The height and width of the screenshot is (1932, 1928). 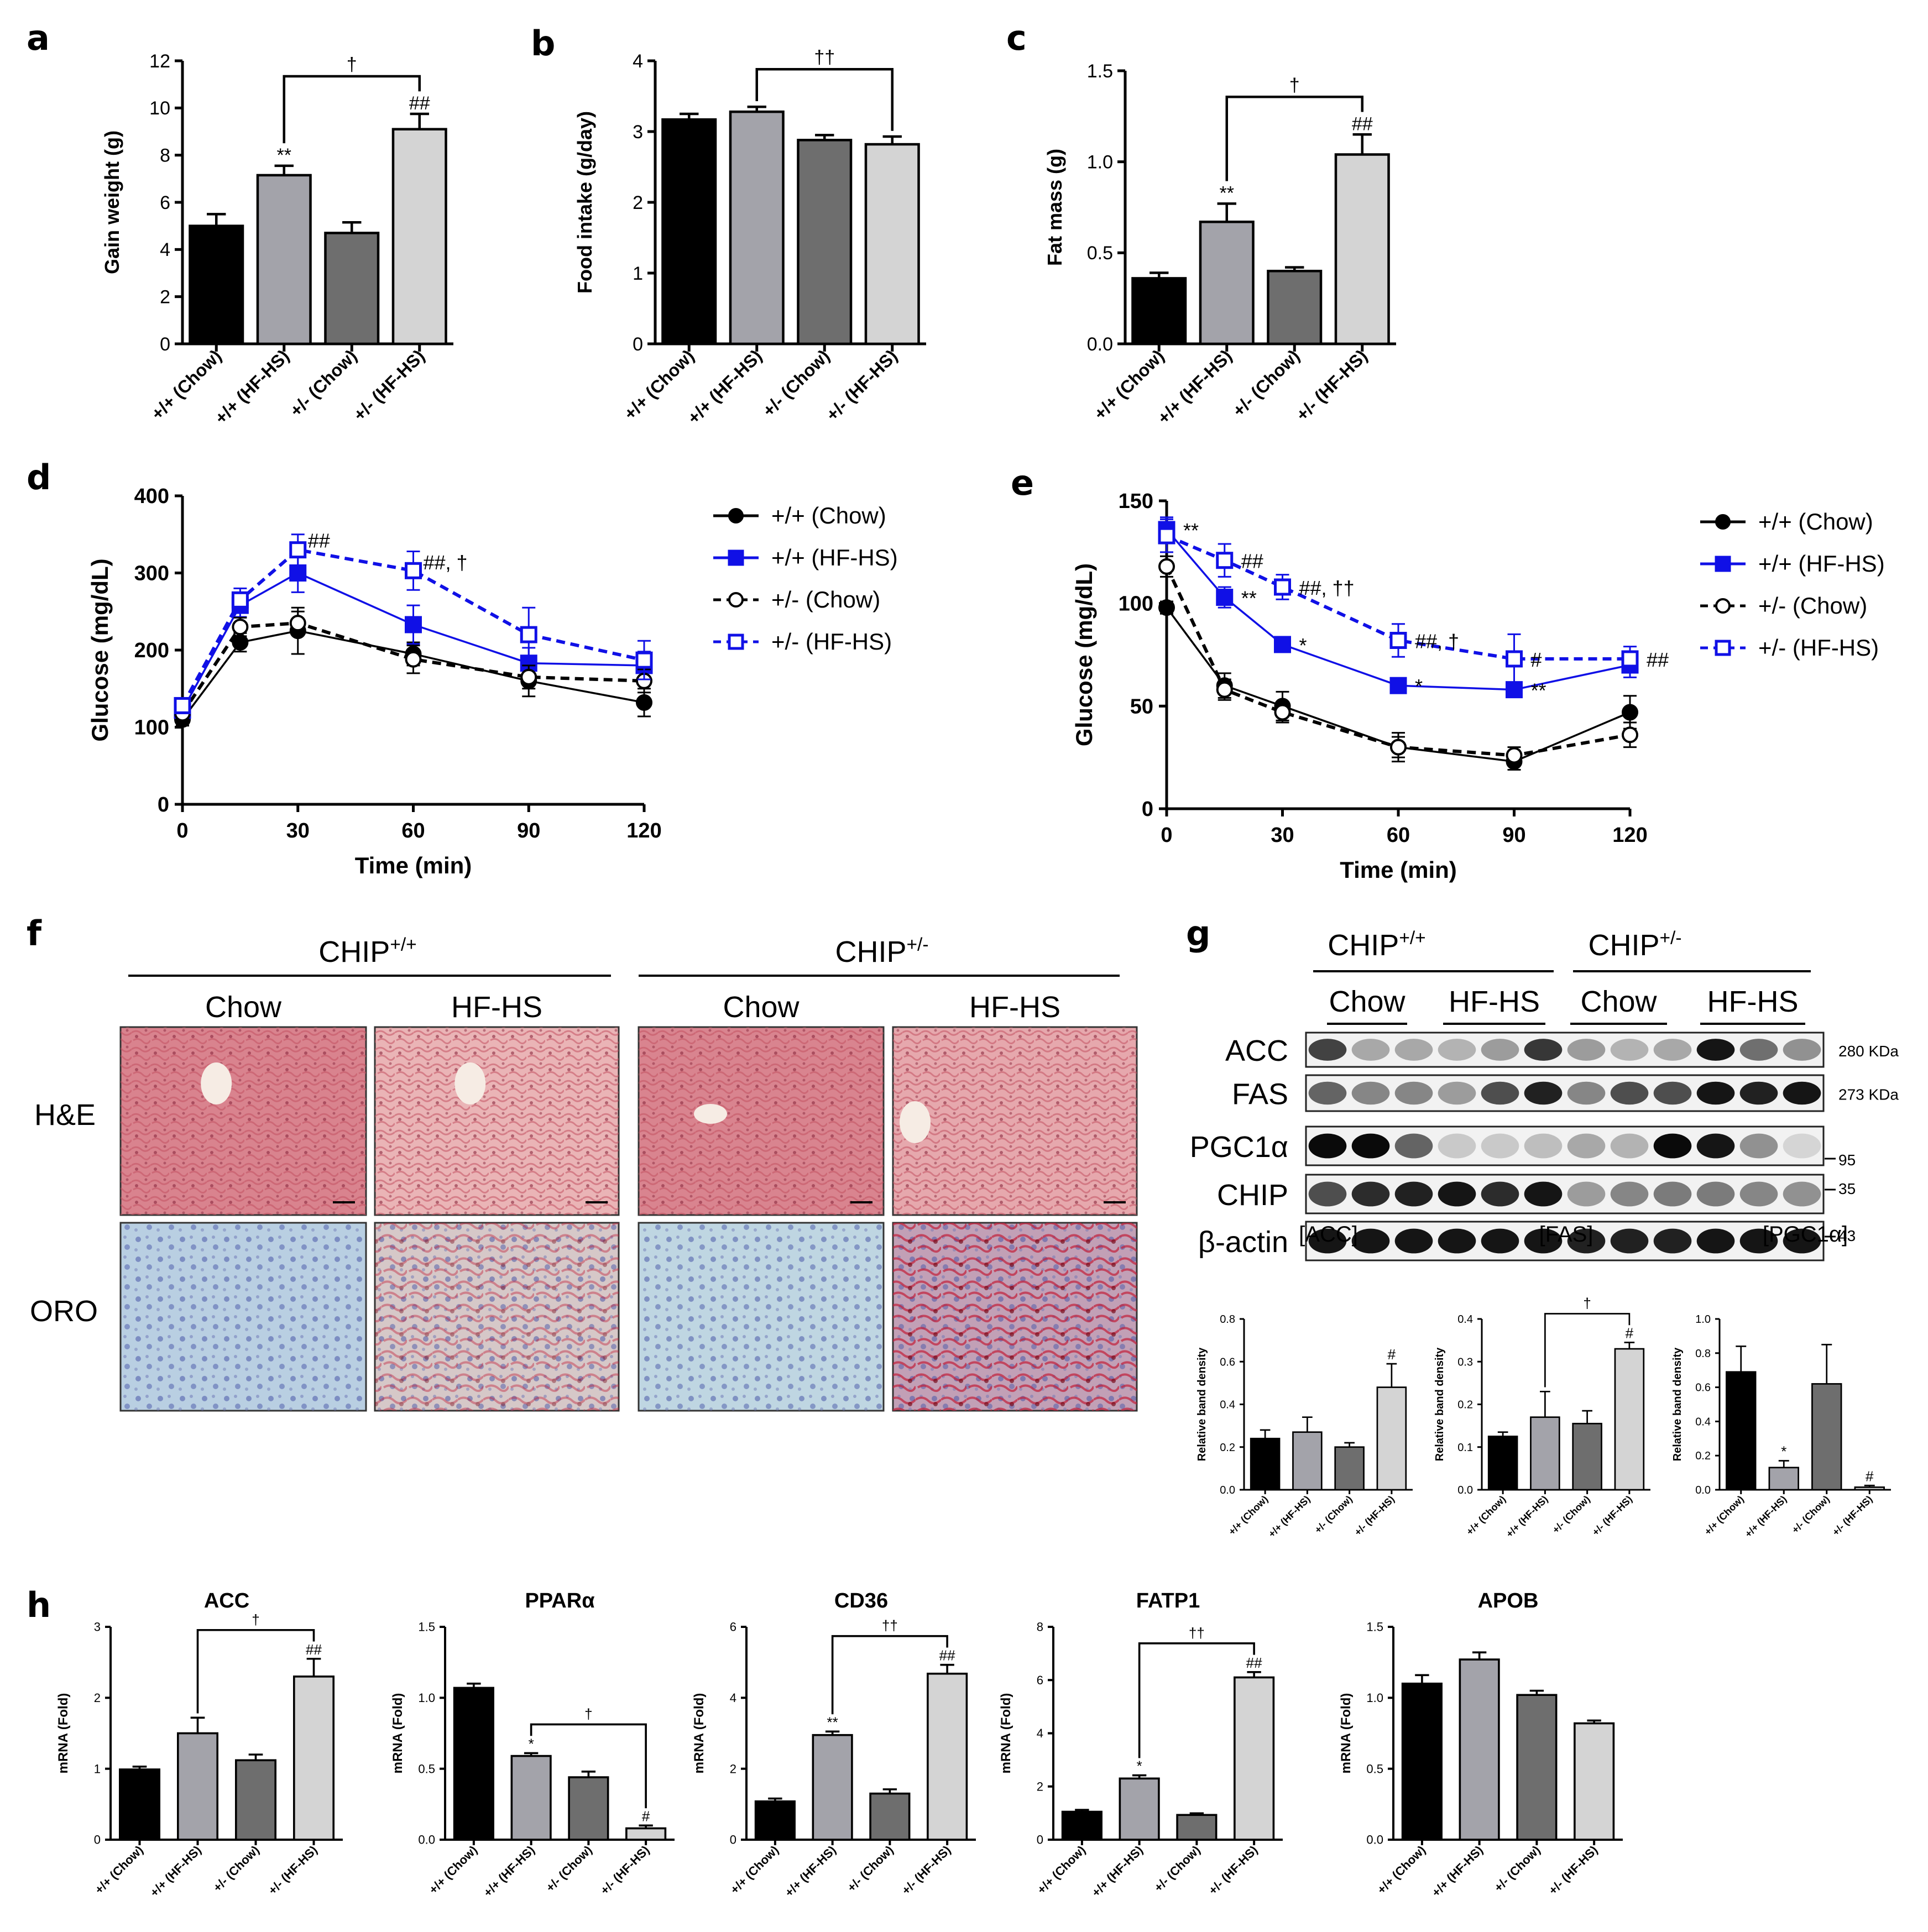 I want to click on y-tick-label: 1, so click(x=638, y=273).